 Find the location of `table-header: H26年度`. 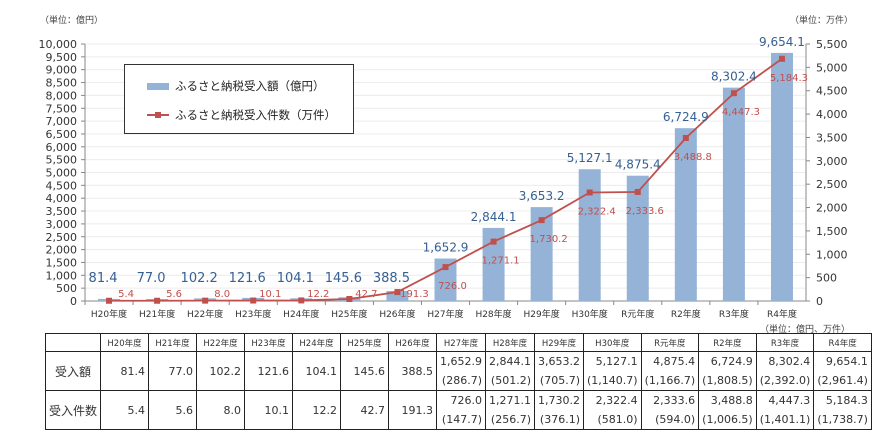

table-header: H26年度 is located at coordinates (412, 342).